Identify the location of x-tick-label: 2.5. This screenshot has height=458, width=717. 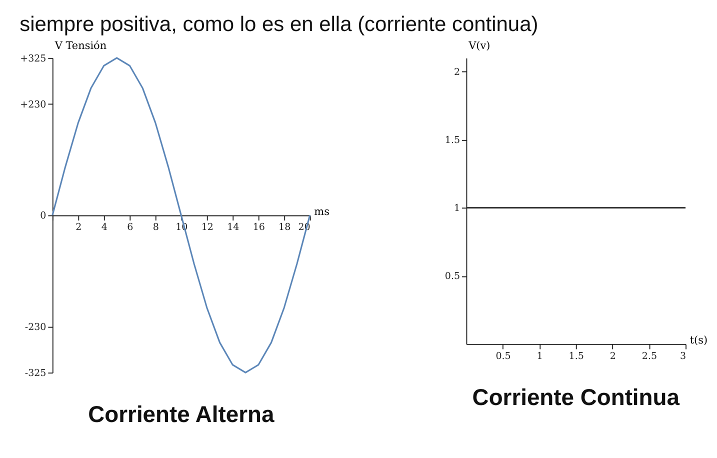
(650, 356).